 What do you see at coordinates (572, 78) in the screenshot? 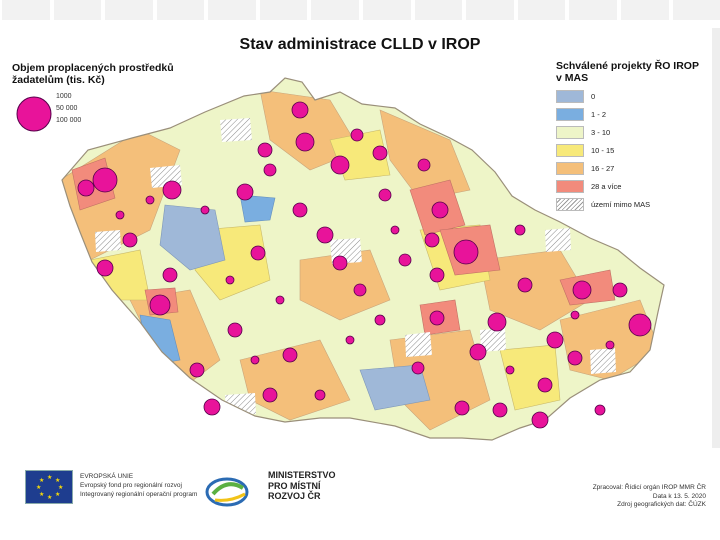
I see `class-legend-title-line2: v MAS` at bounding box center [572, 78].